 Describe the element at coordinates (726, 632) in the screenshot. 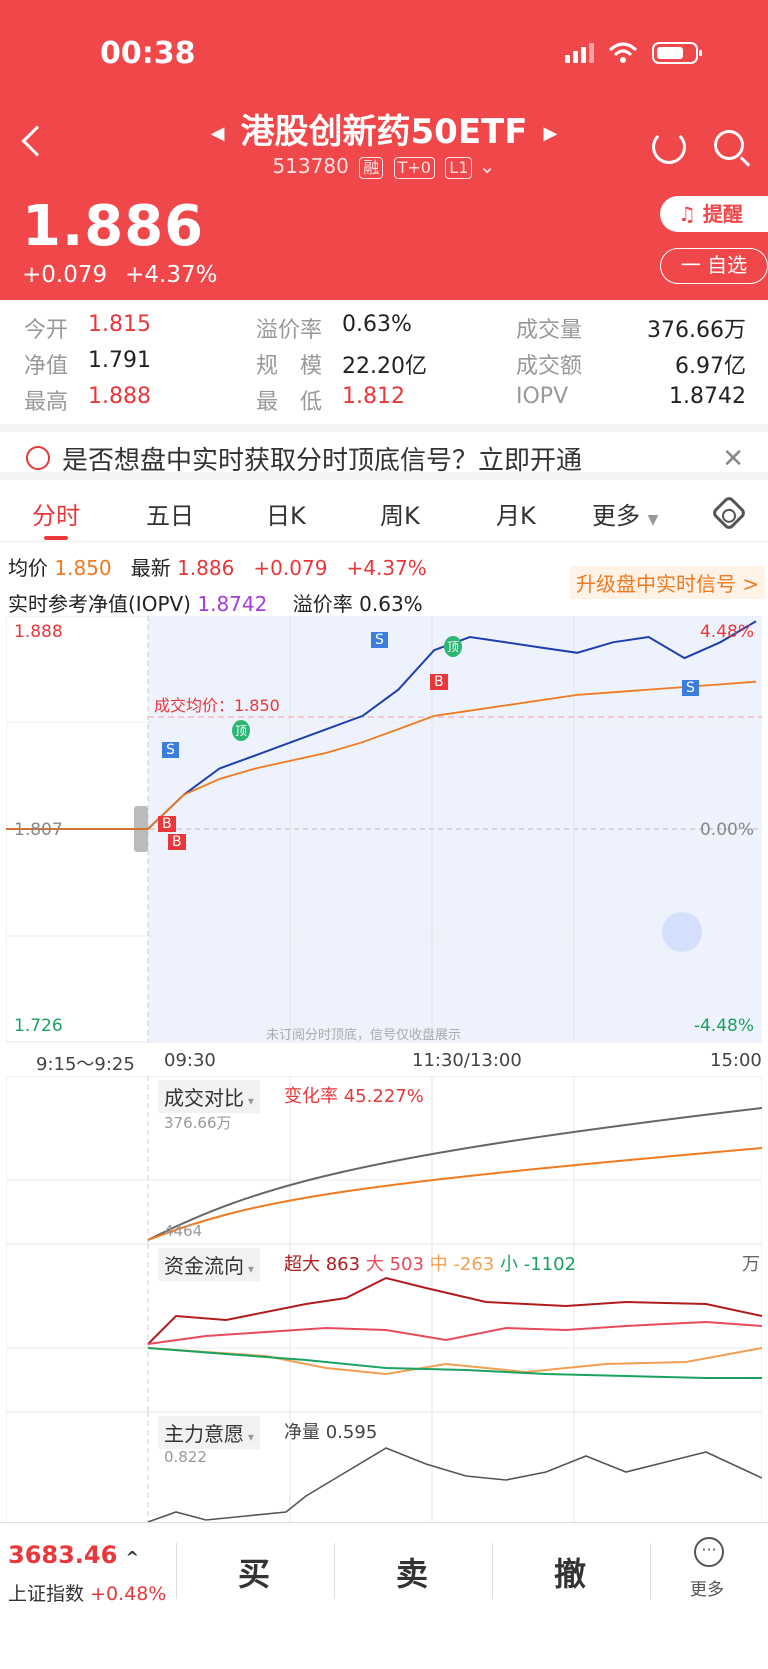

I see `pct-top-label: 4.48%` at that location.